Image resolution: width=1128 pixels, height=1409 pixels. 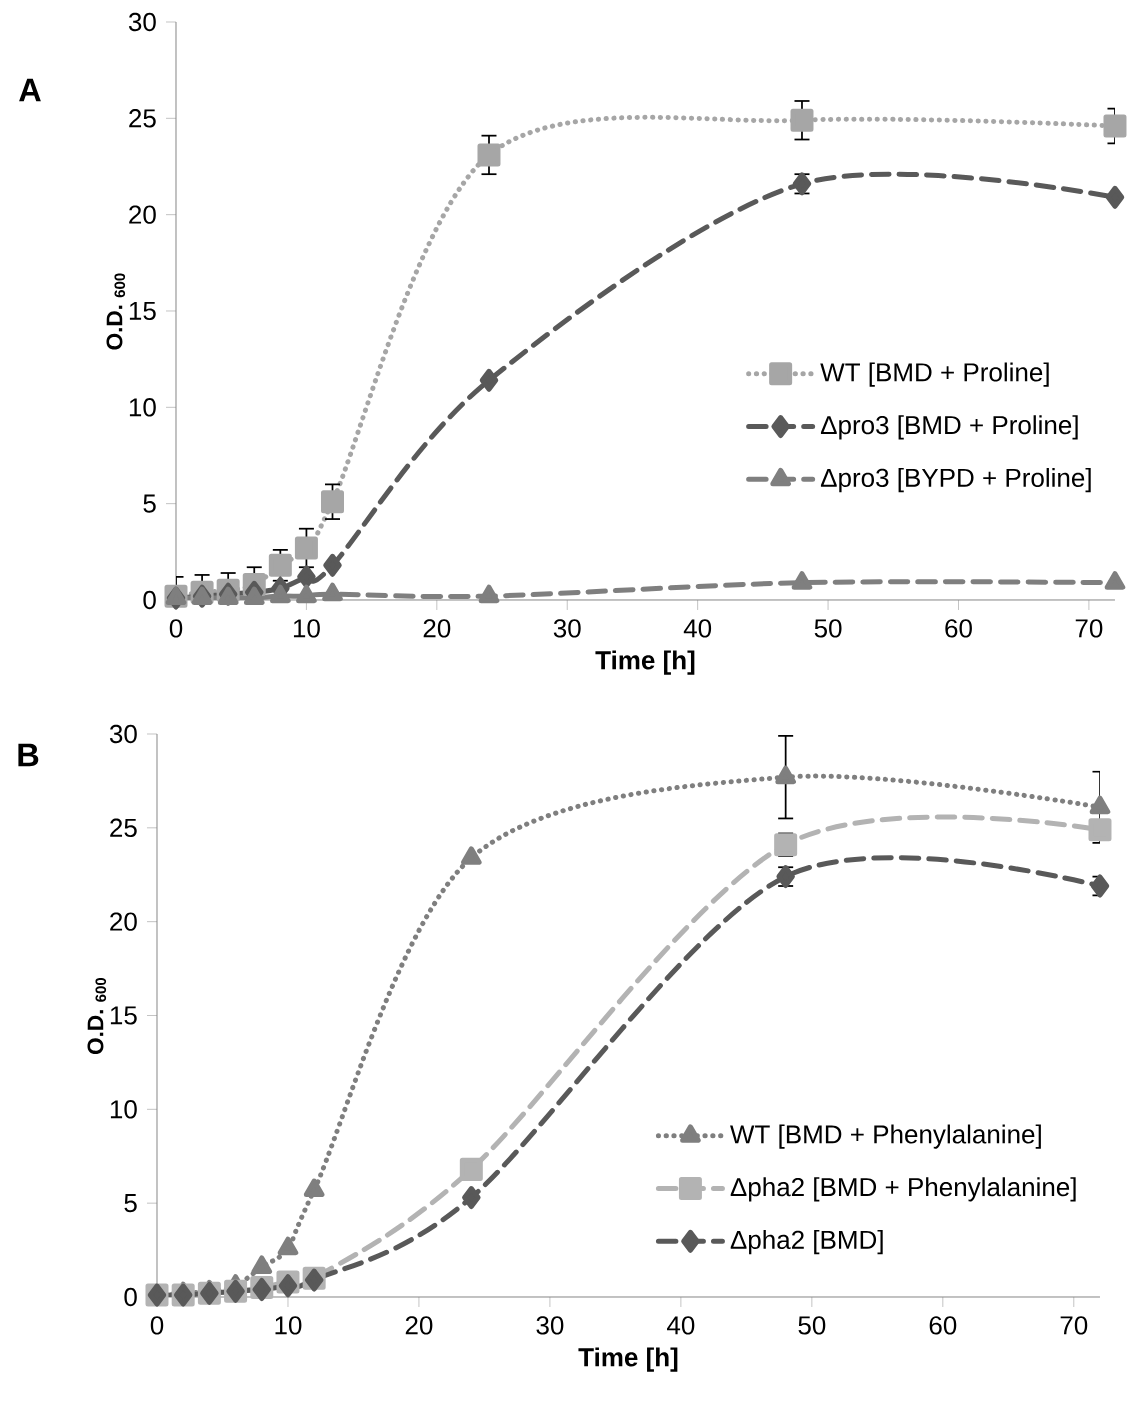 I want to click on legend-label: Δpro3 [BMD + Proline], so click(x=949, y=427).